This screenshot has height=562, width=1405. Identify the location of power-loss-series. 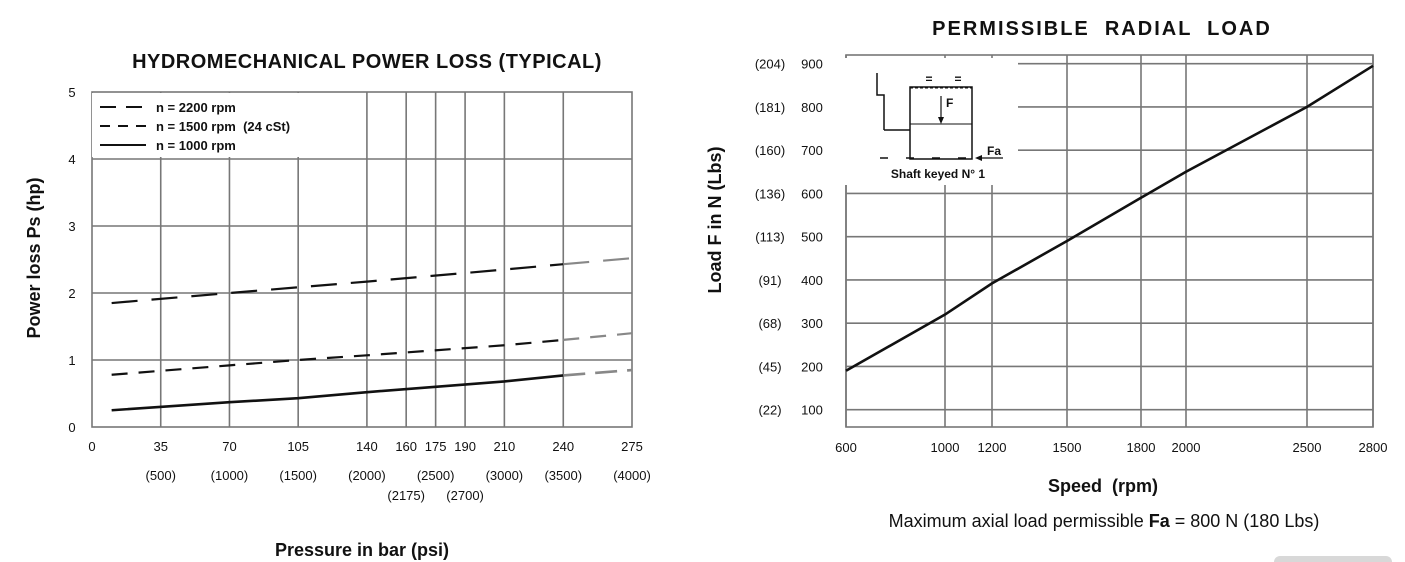
(372, 334).